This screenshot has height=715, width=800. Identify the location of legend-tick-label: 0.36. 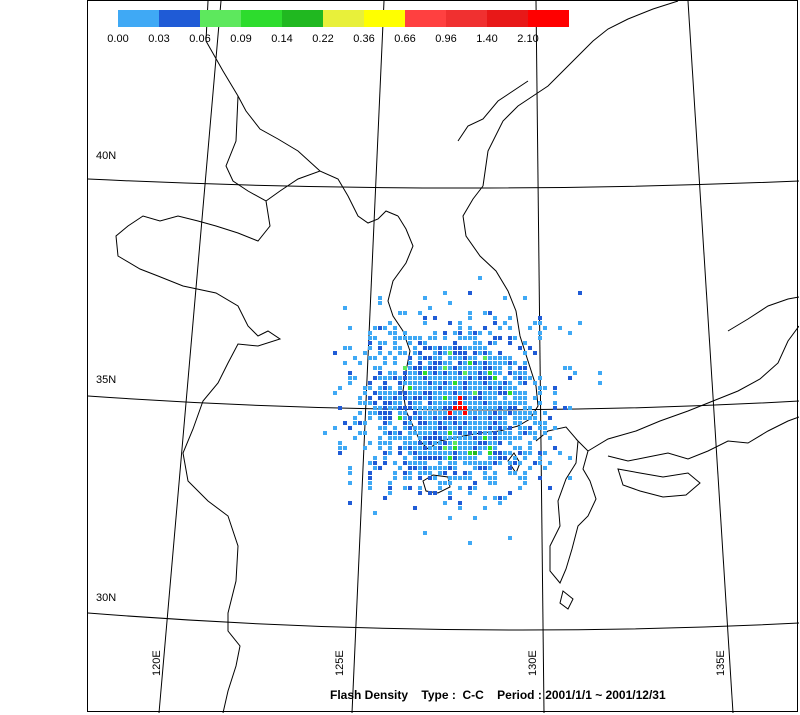
(364, 39).